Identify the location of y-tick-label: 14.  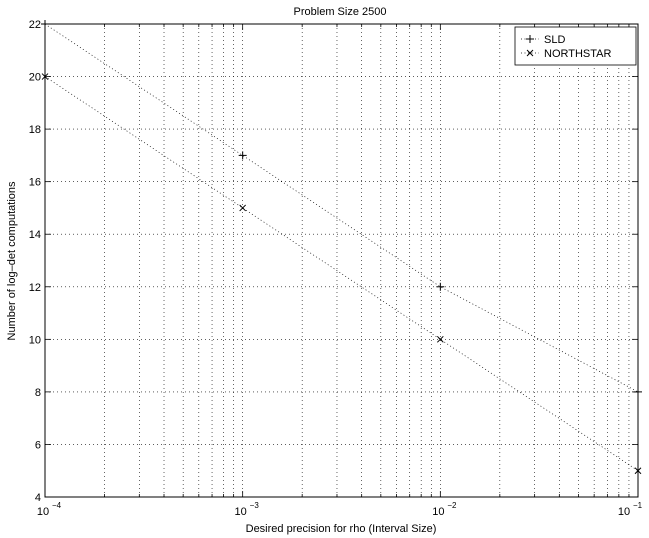
(35, 235).